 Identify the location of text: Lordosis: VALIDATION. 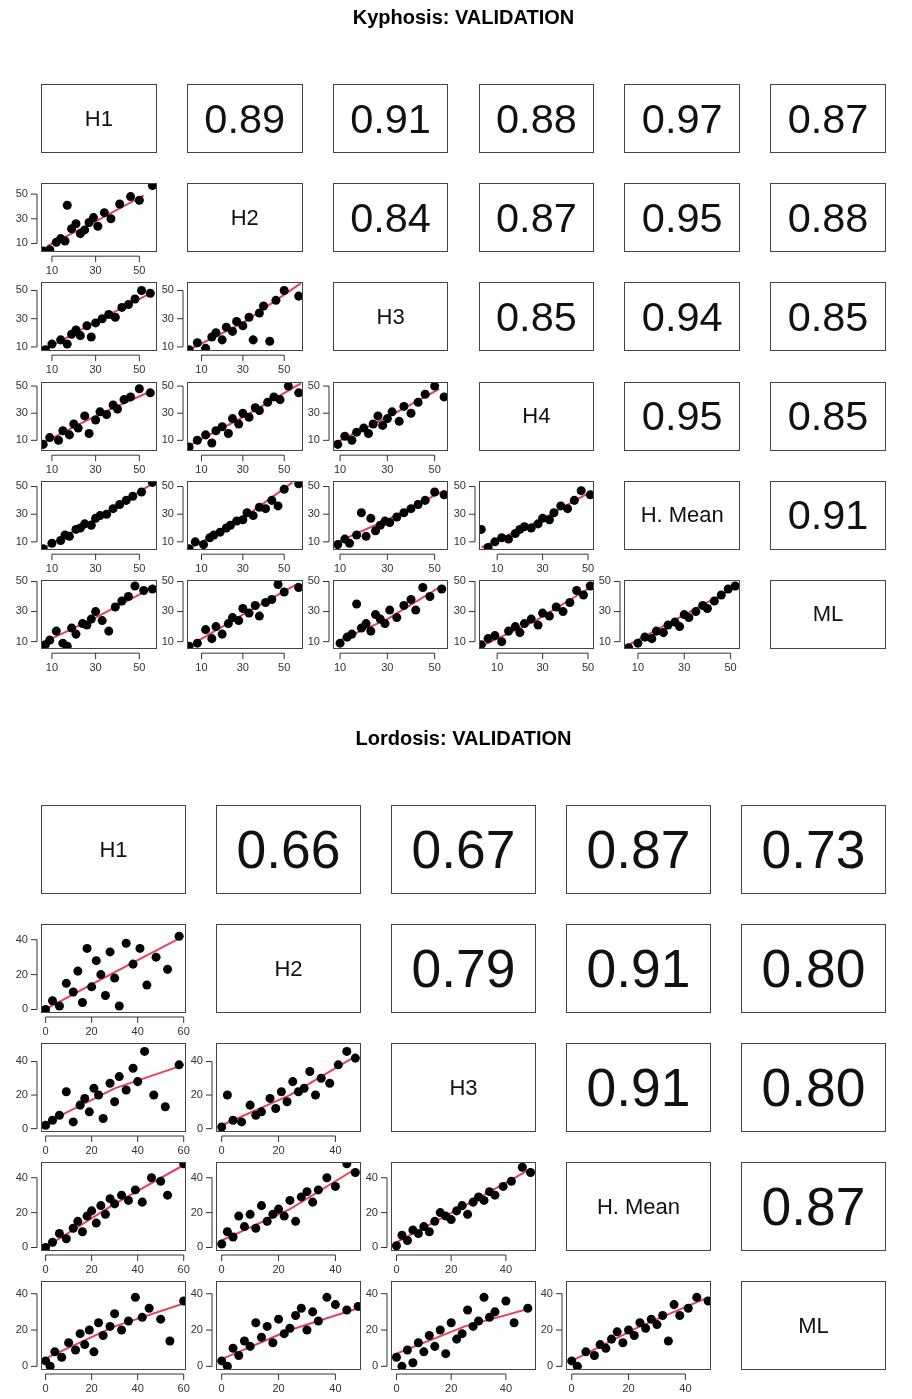
(463, 738).